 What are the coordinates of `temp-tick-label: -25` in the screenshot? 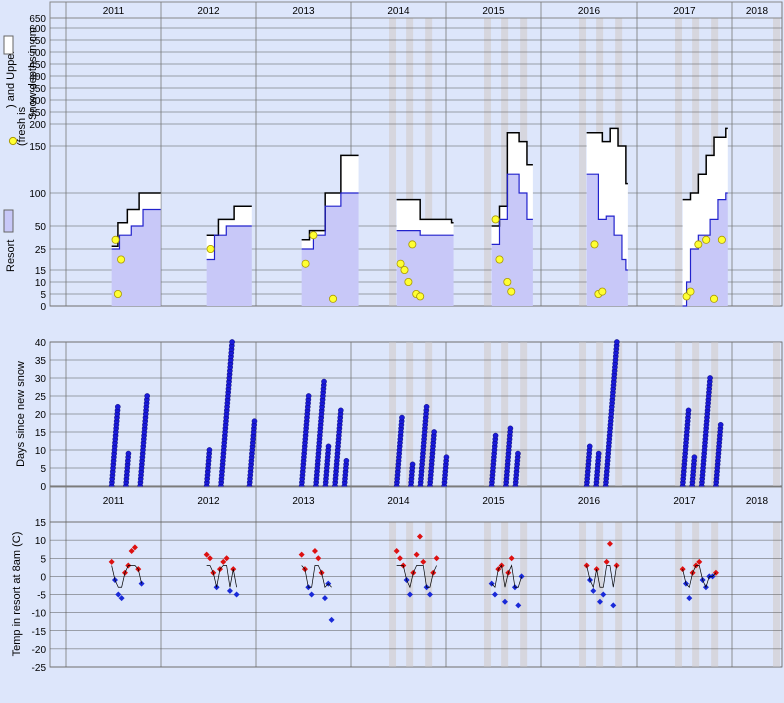 It's located at (39, 668).